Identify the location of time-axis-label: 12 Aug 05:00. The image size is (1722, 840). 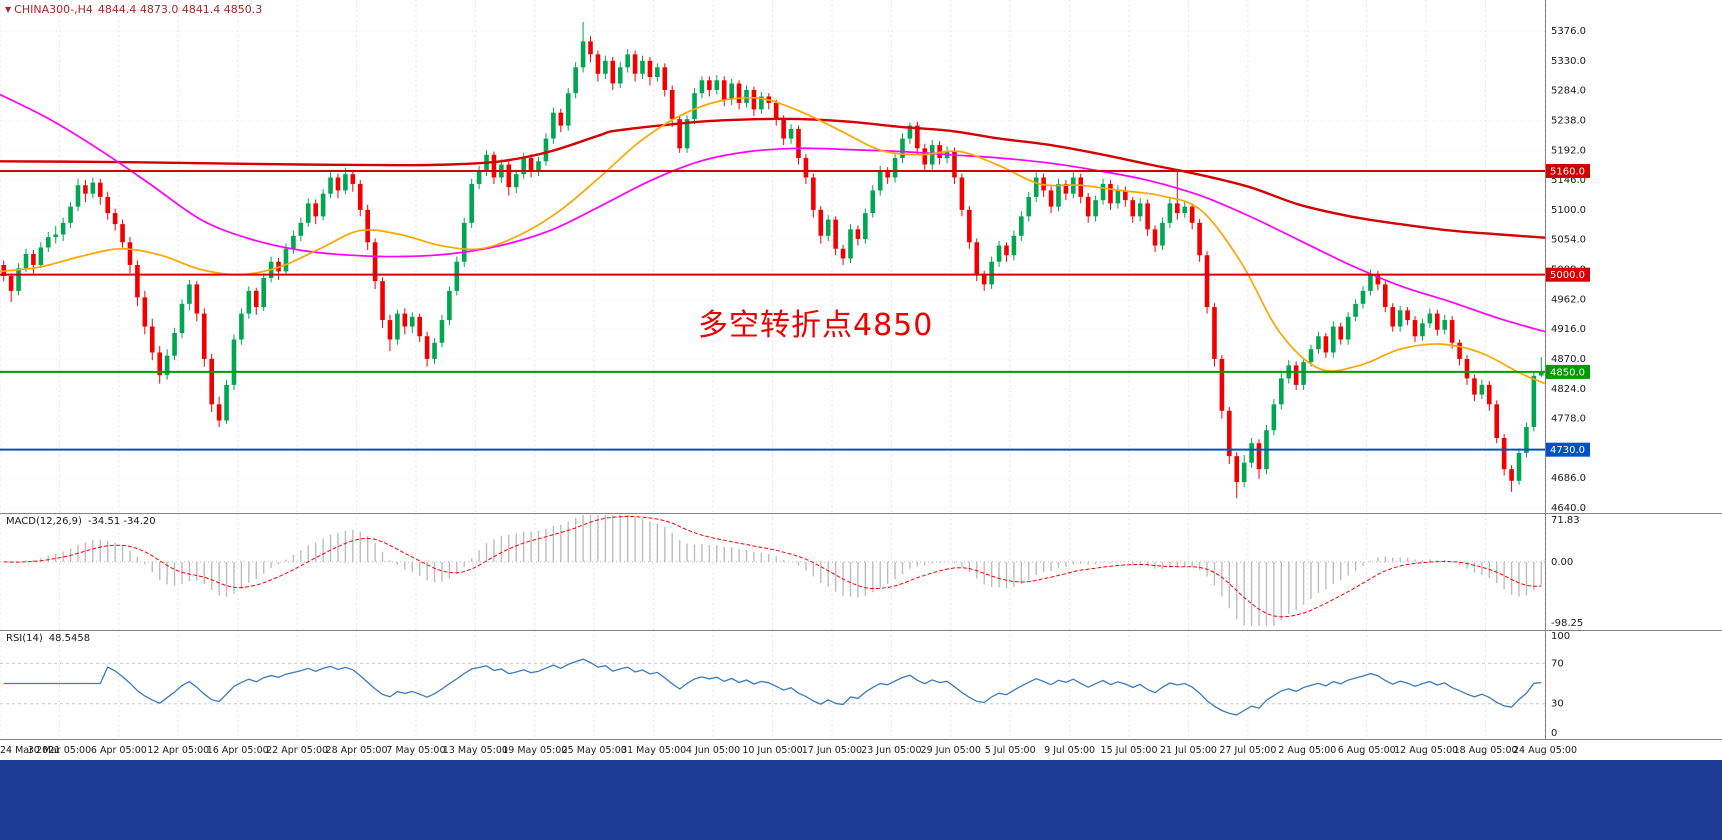
(1426, 750).